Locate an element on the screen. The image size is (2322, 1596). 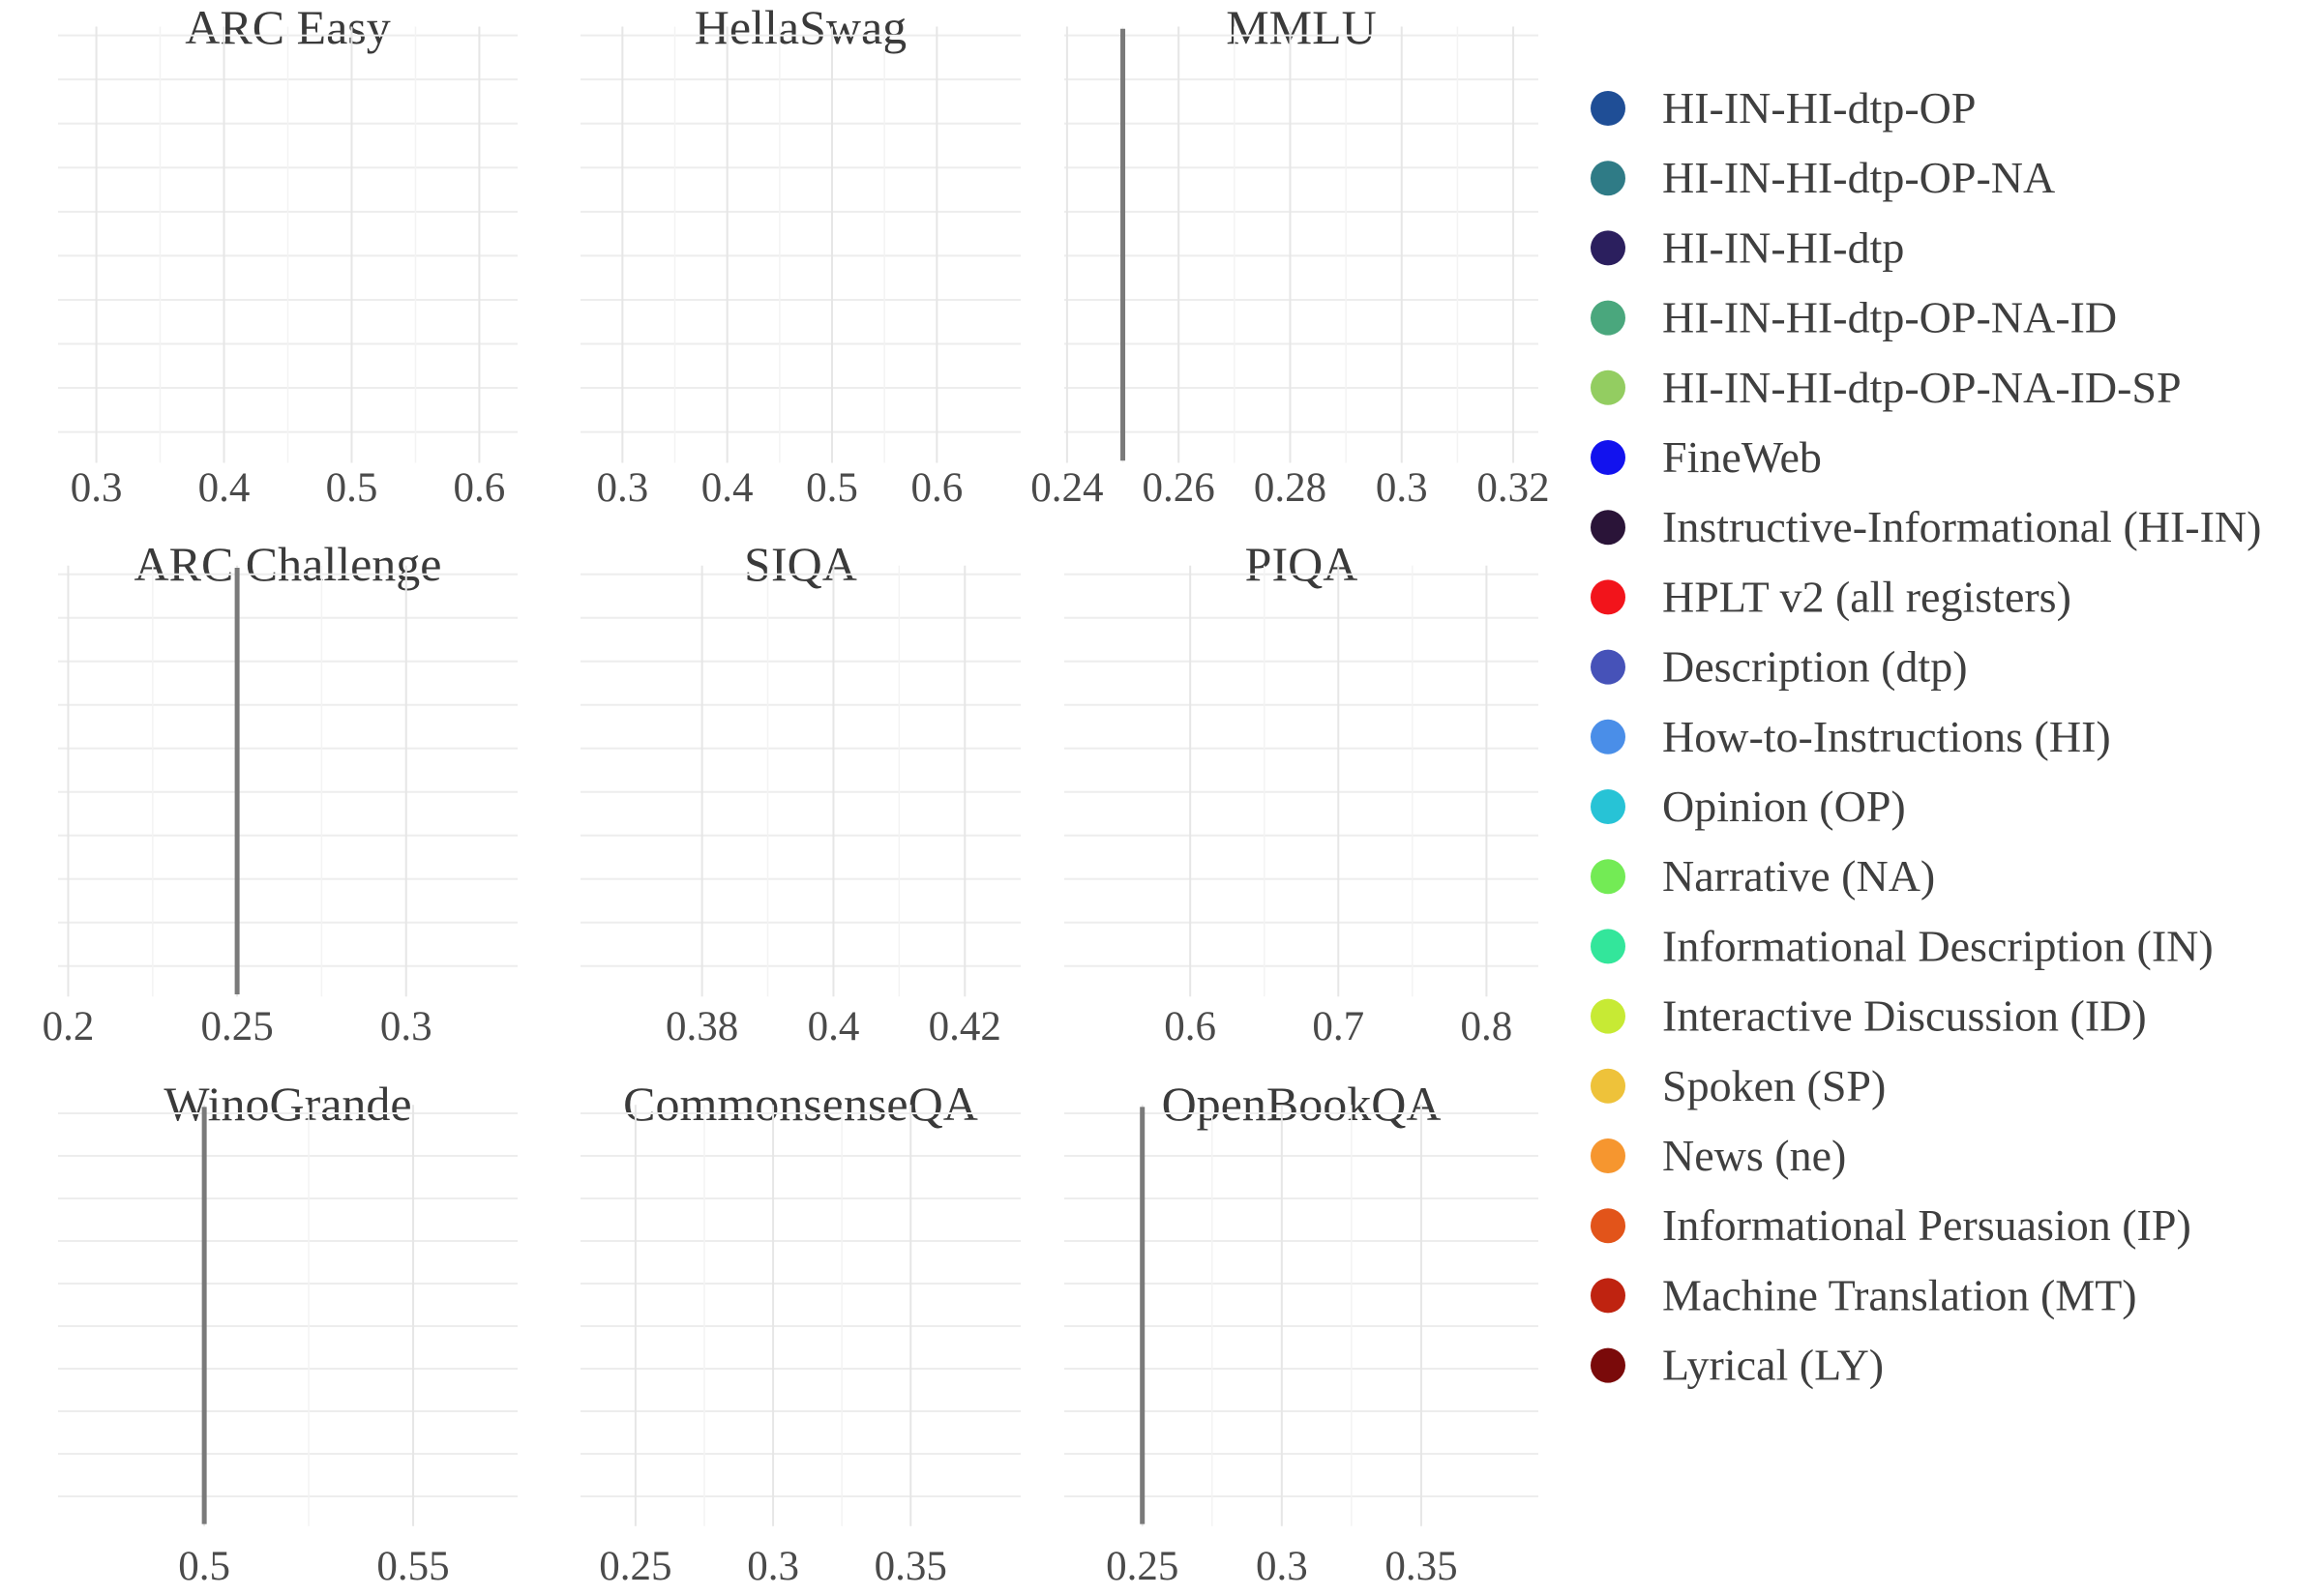
x-tick-label: 0.8 is located at coordinates (1487, 1026).